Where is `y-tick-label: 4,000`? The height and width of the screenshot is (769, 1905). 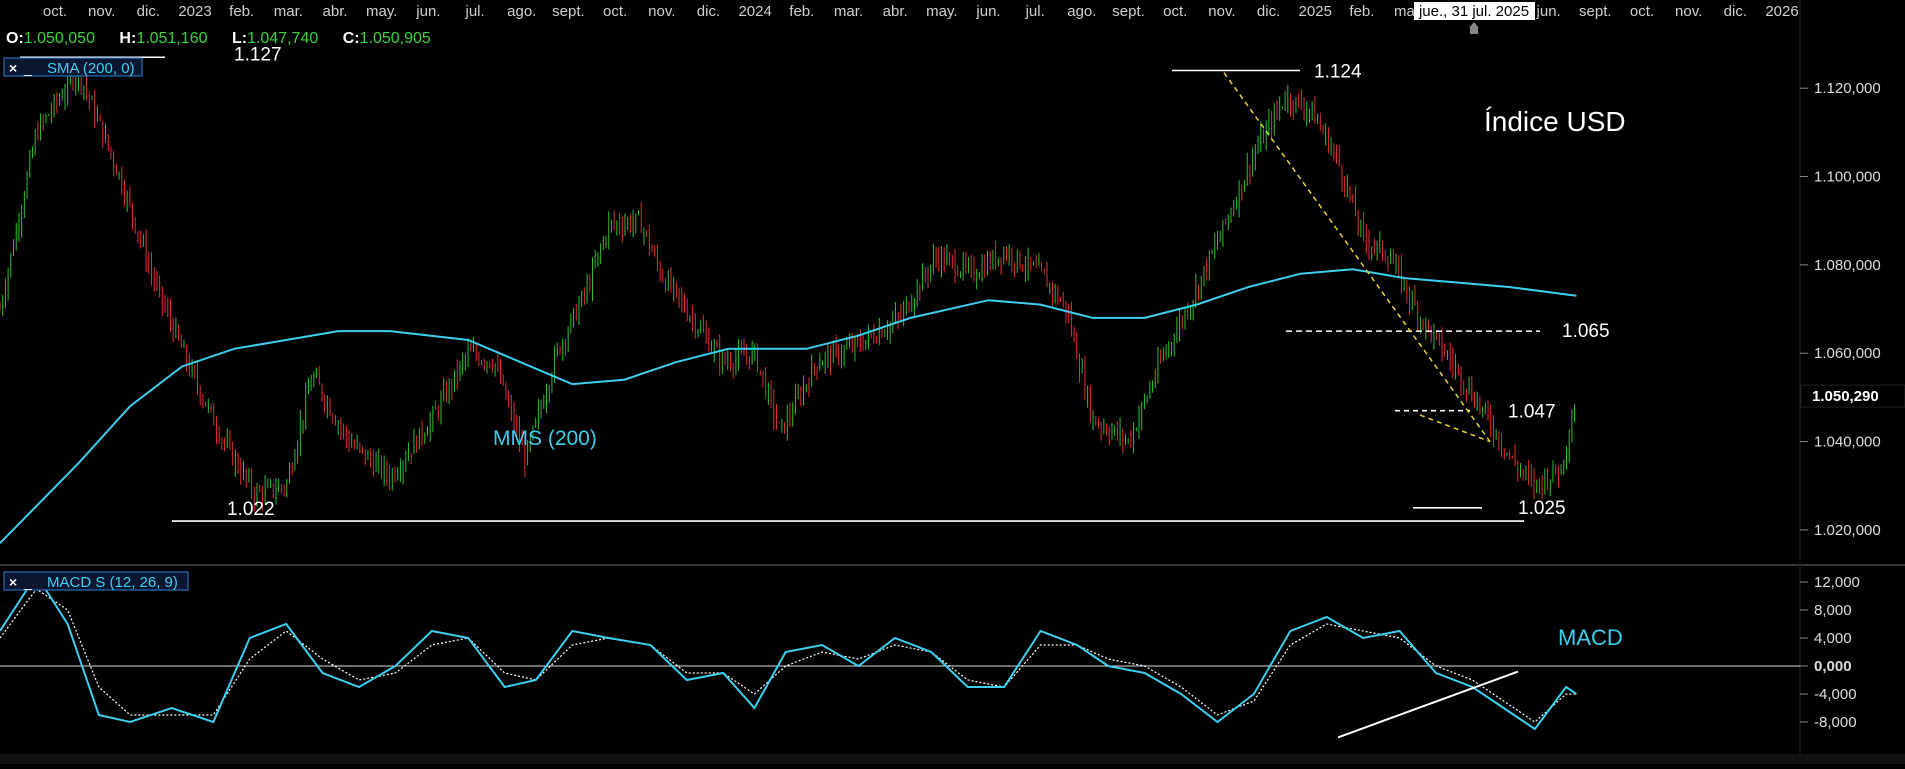
y-tick-label: 4,000 is located at coordinates (1833, 638).